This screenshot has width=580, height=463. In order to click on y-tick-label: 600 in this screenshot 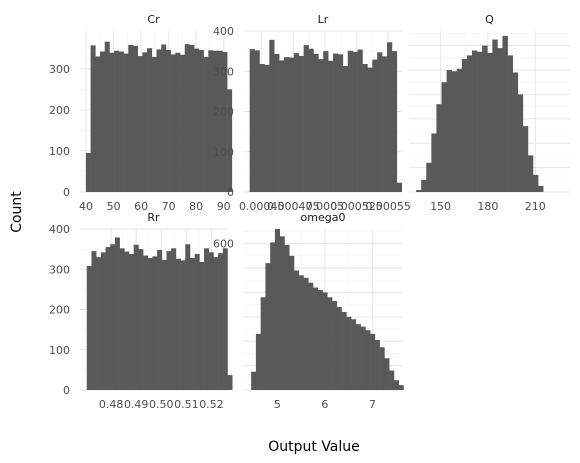, I will do `click(223, 244)`.